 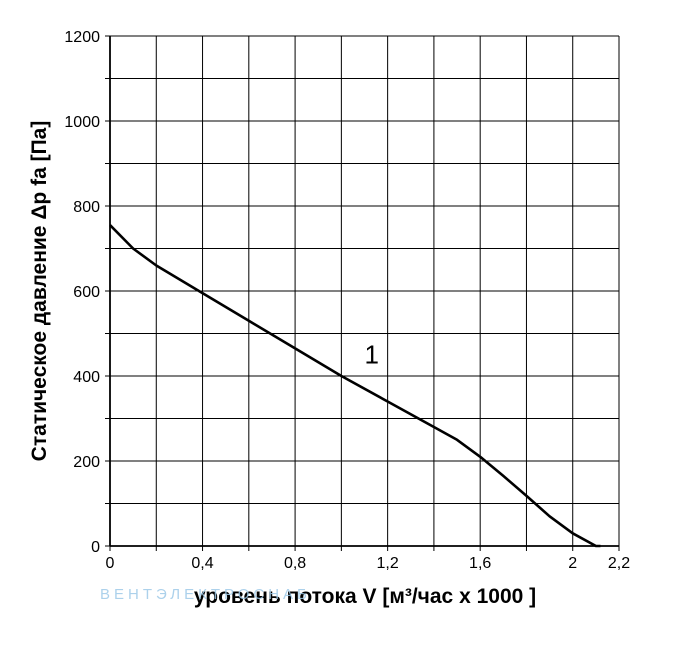 What do you see at coordinates (86, 462) in the screenshot?
I see `y-tick-label: 200` at bounding box center [86, 462].